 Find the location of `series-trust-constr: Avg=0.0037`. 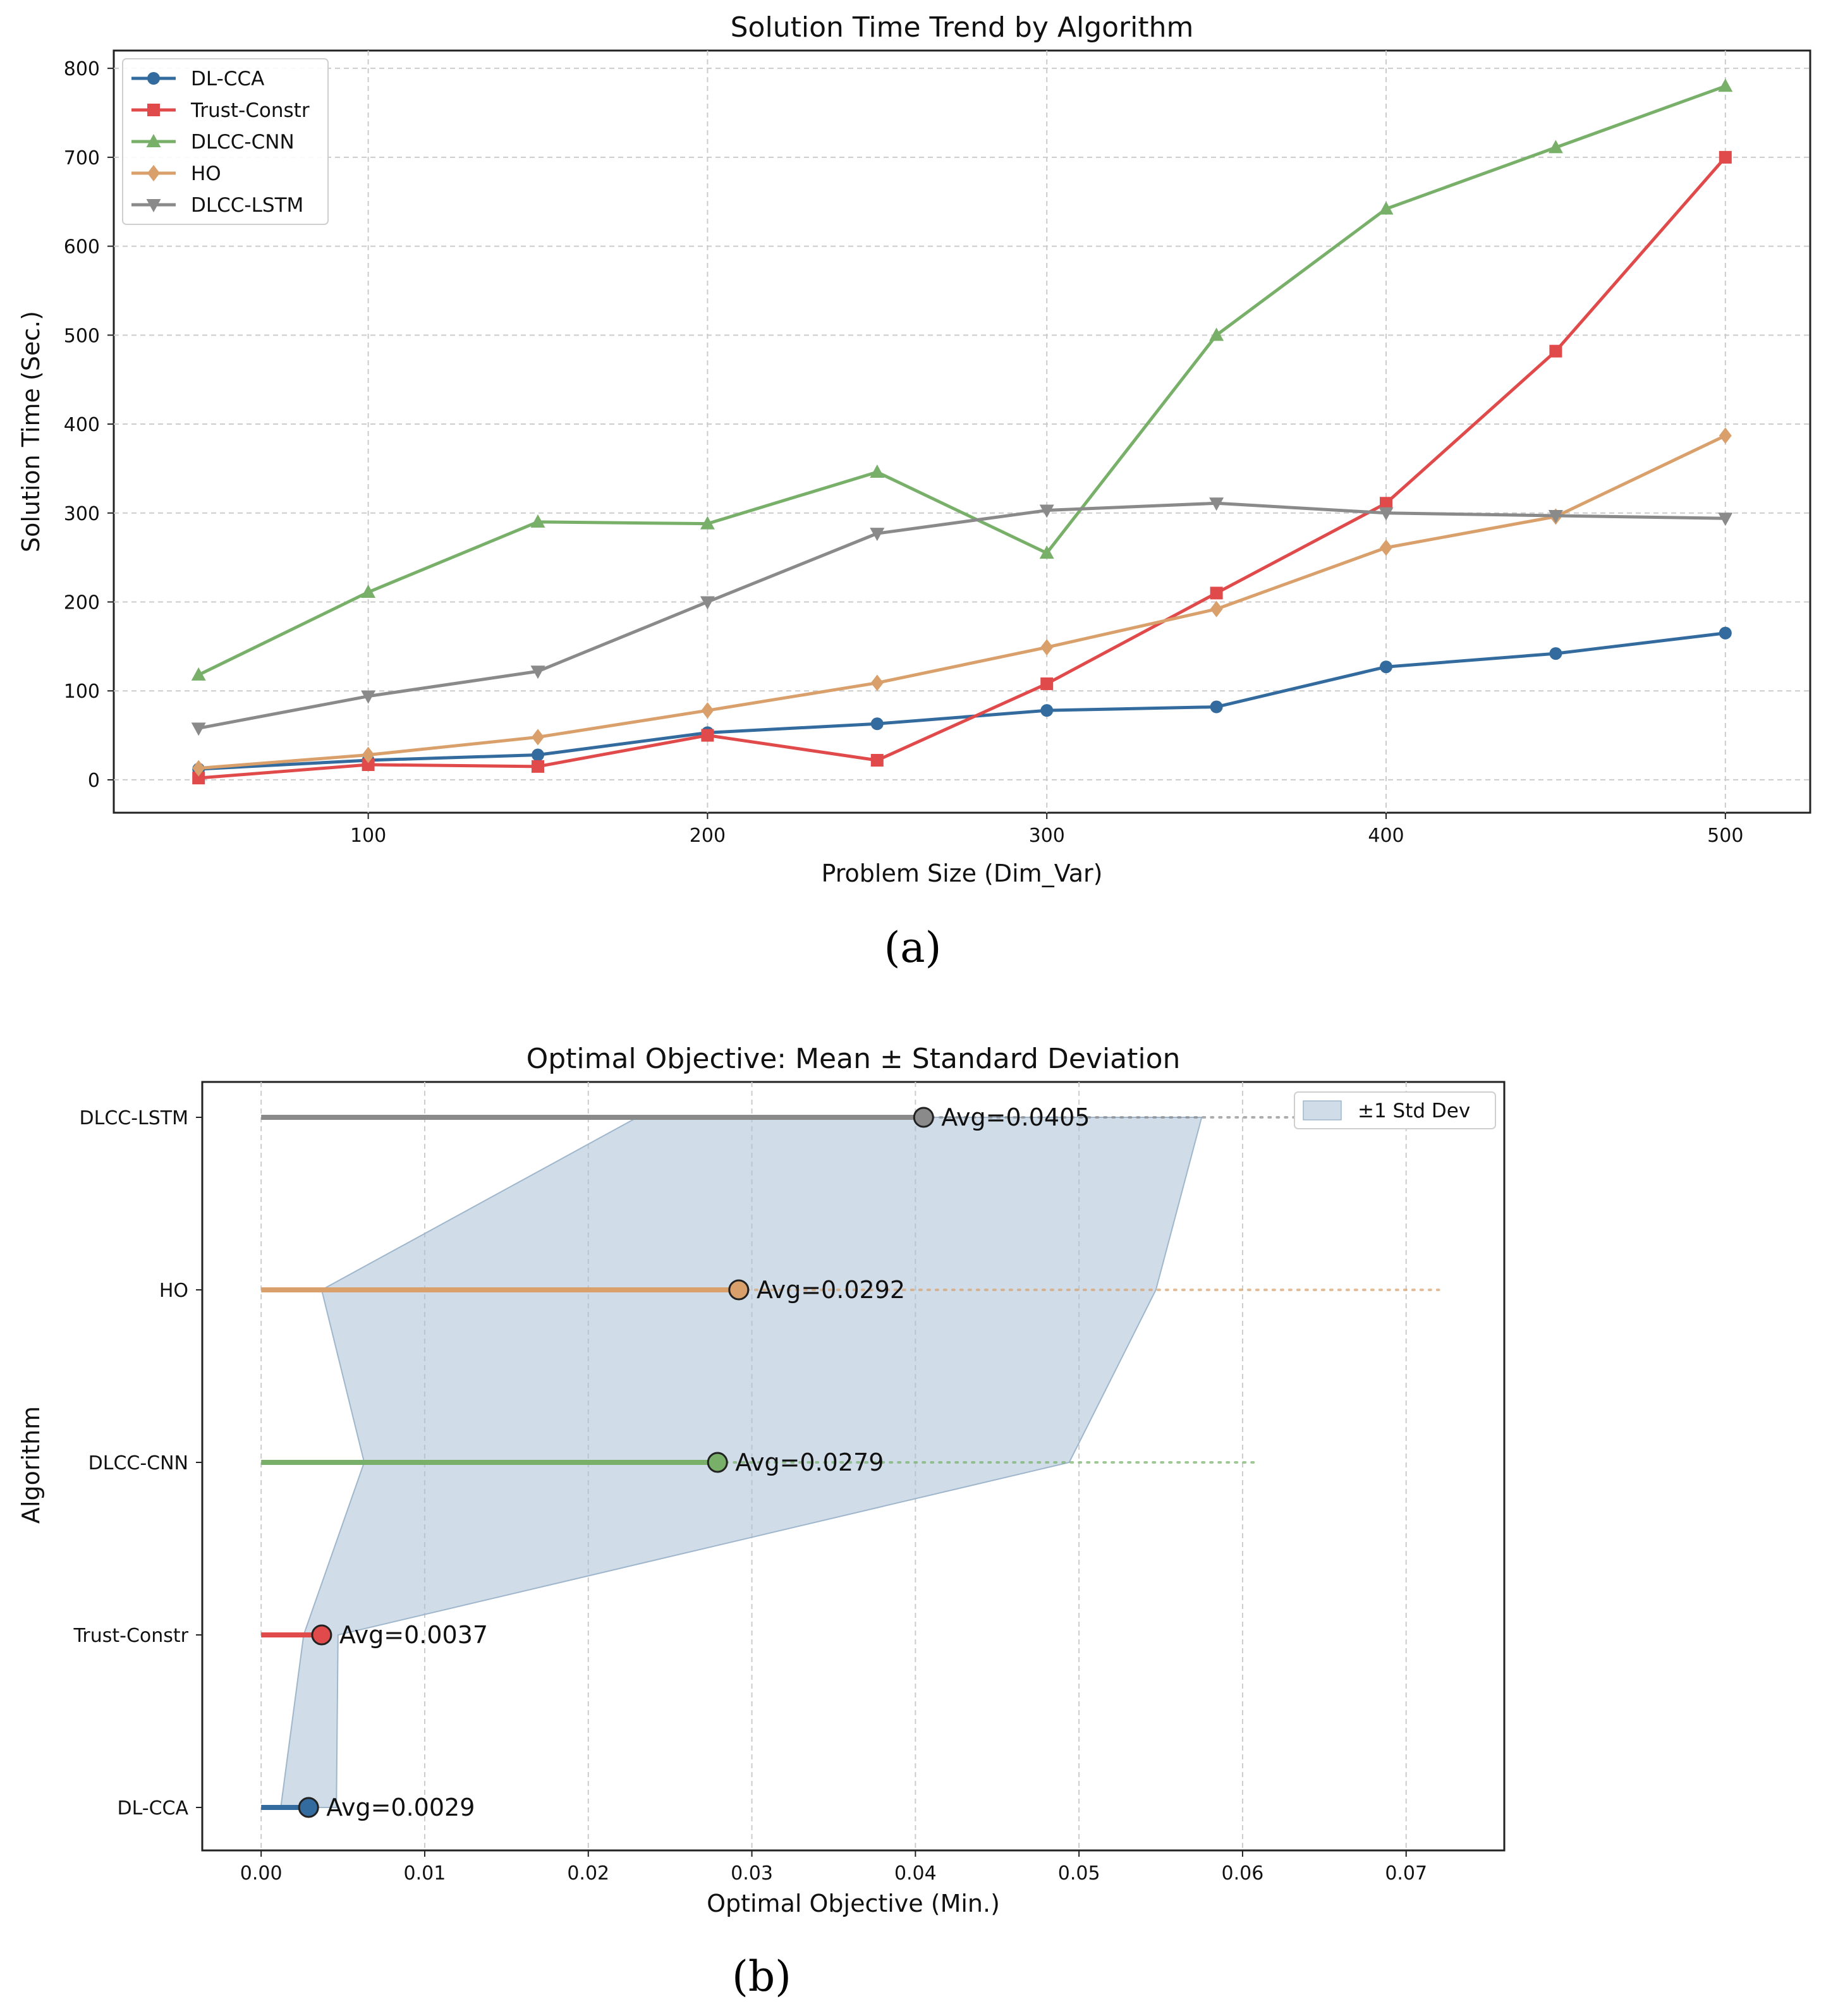

series-trust-constr: Avg=0.0037 is located at coordinates (374, 1635).